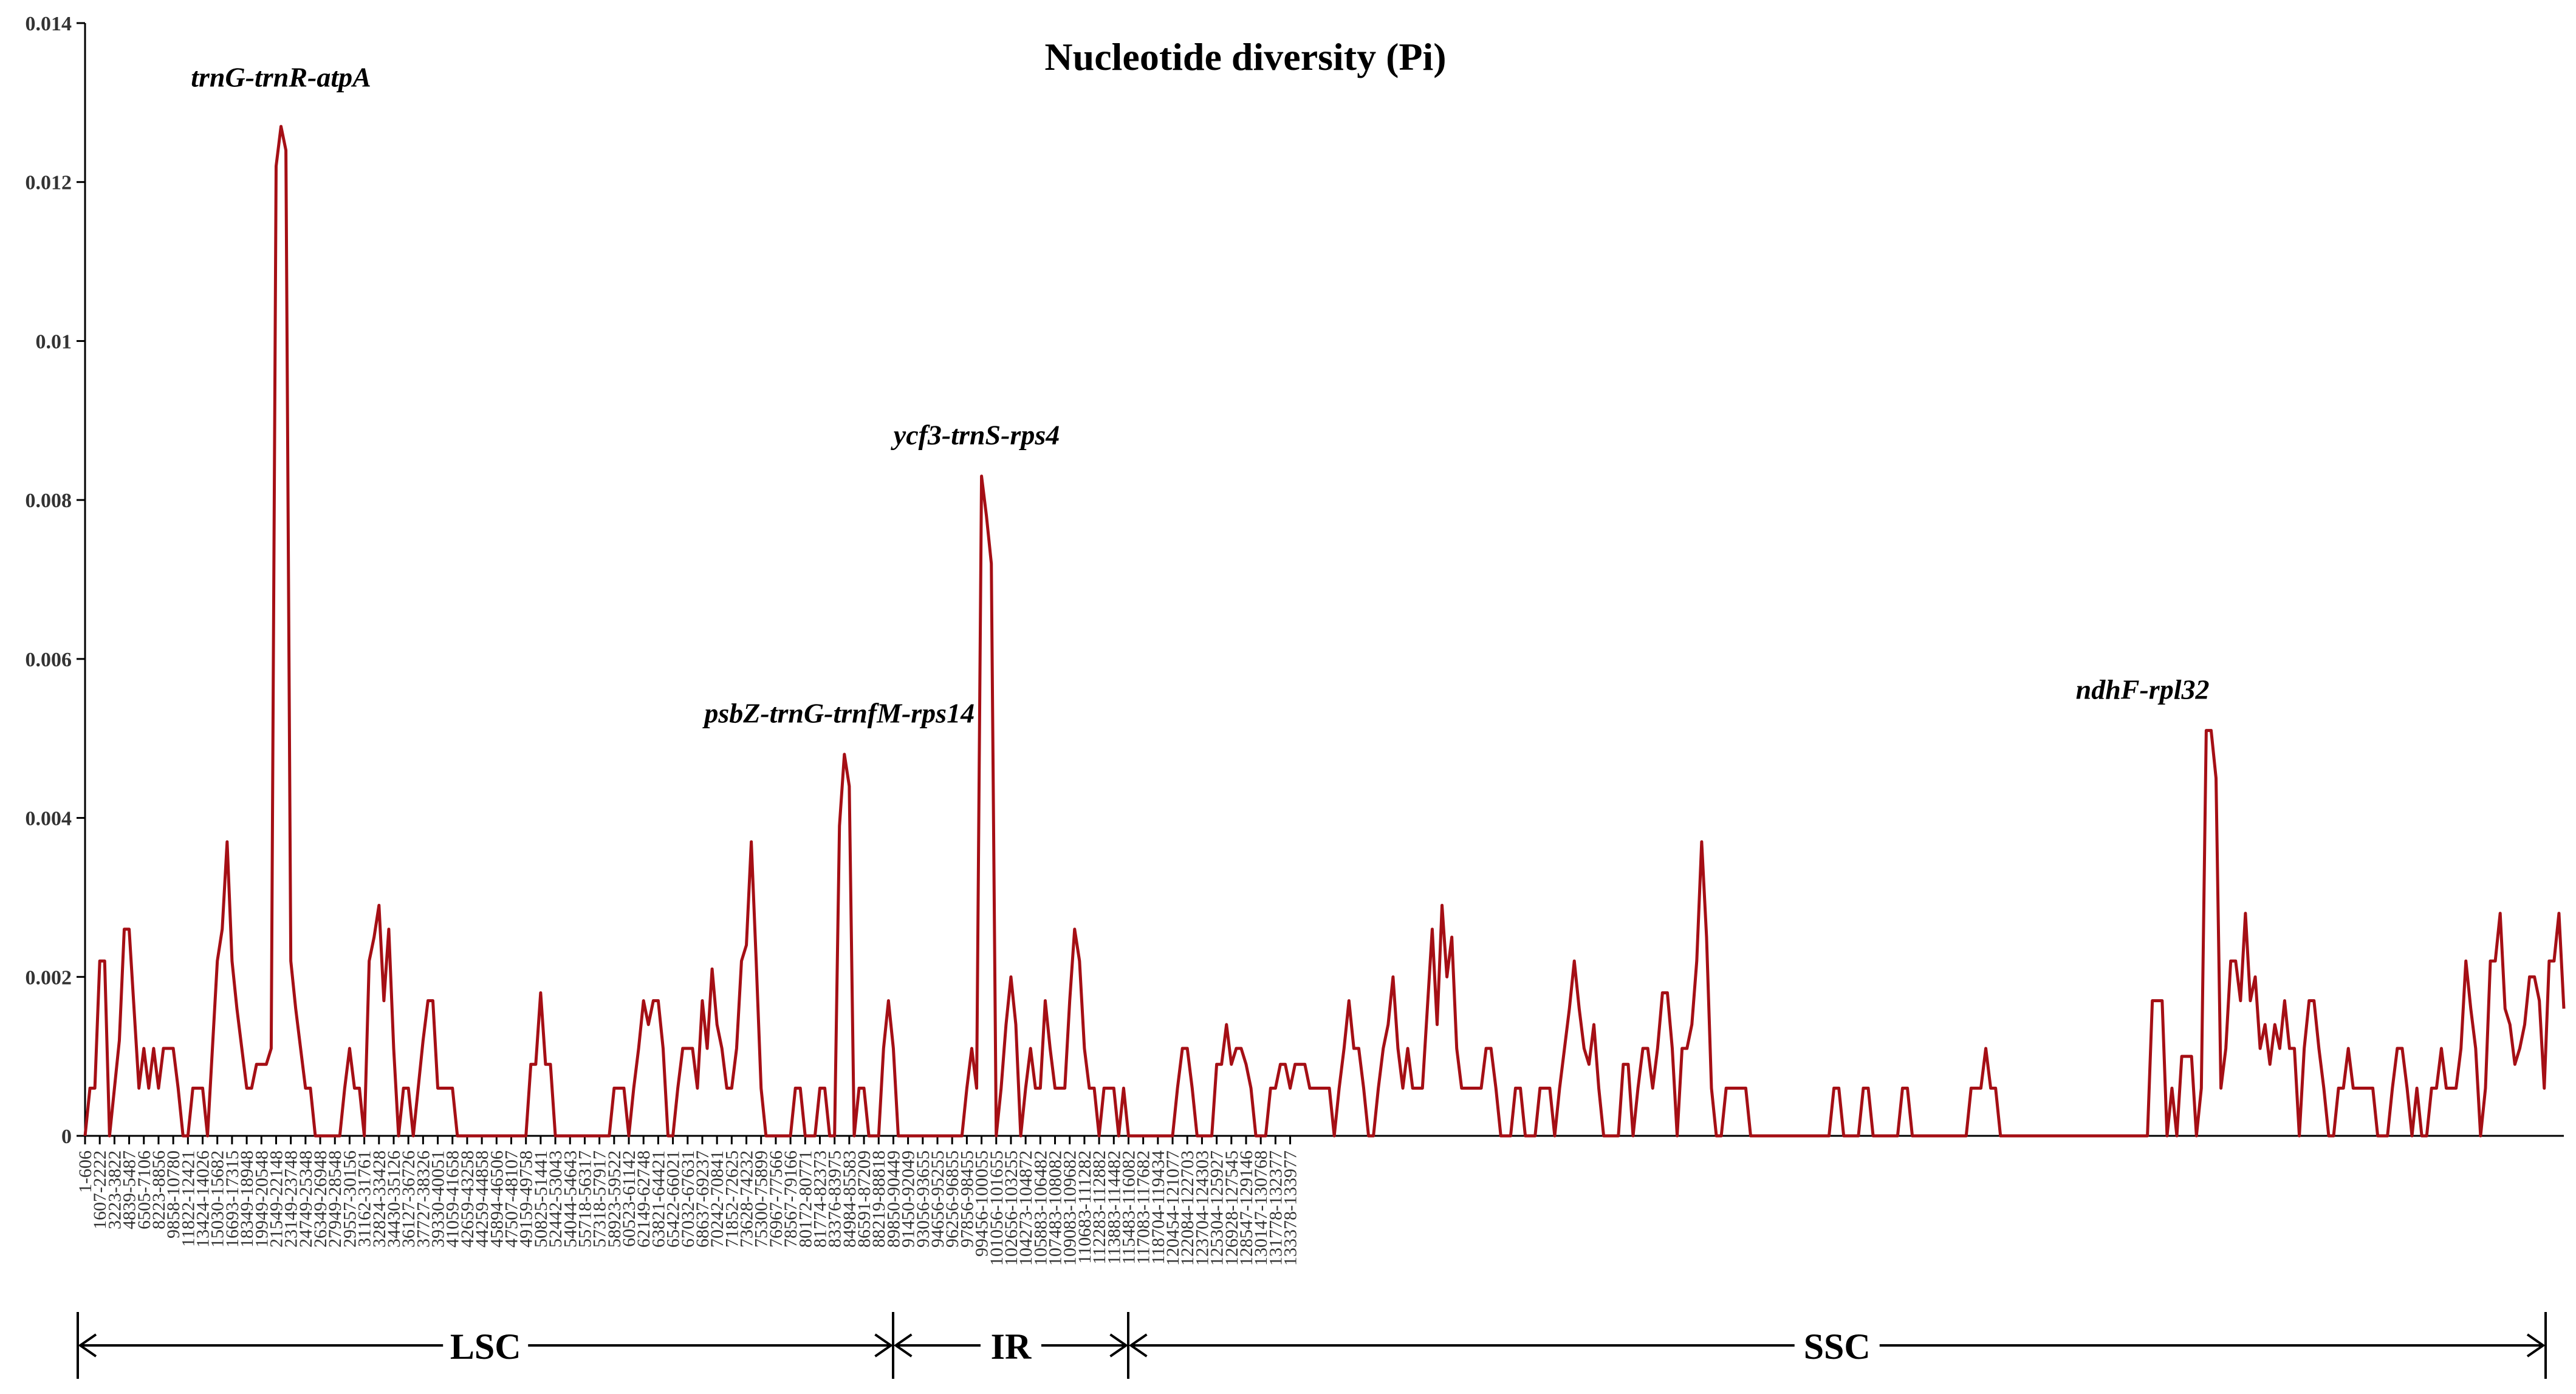 The width and height of the screenshot is (2576, 1394). I want to click on region-brackets: LSC IR SSC, so click(1312, 1345).